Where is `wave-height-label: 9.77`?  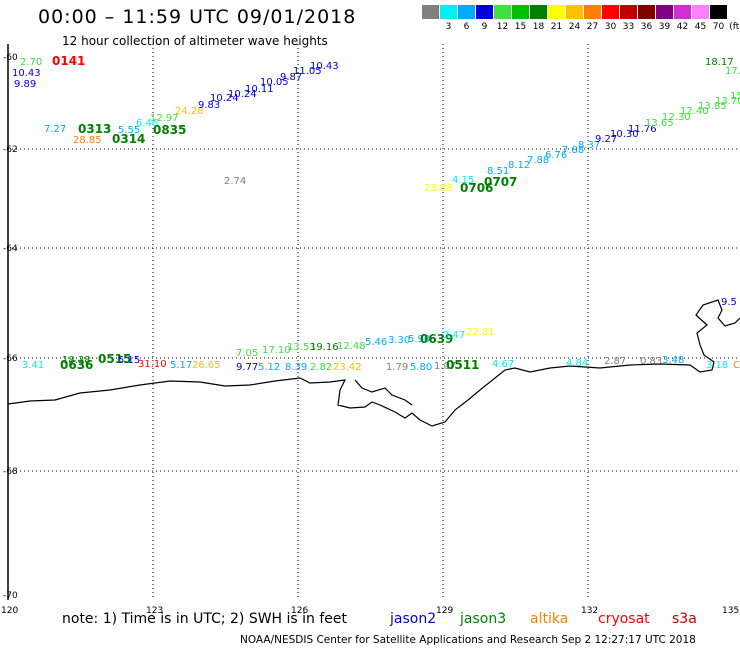
wave-height-label: 9.77 is located at coordinates (247, 367).